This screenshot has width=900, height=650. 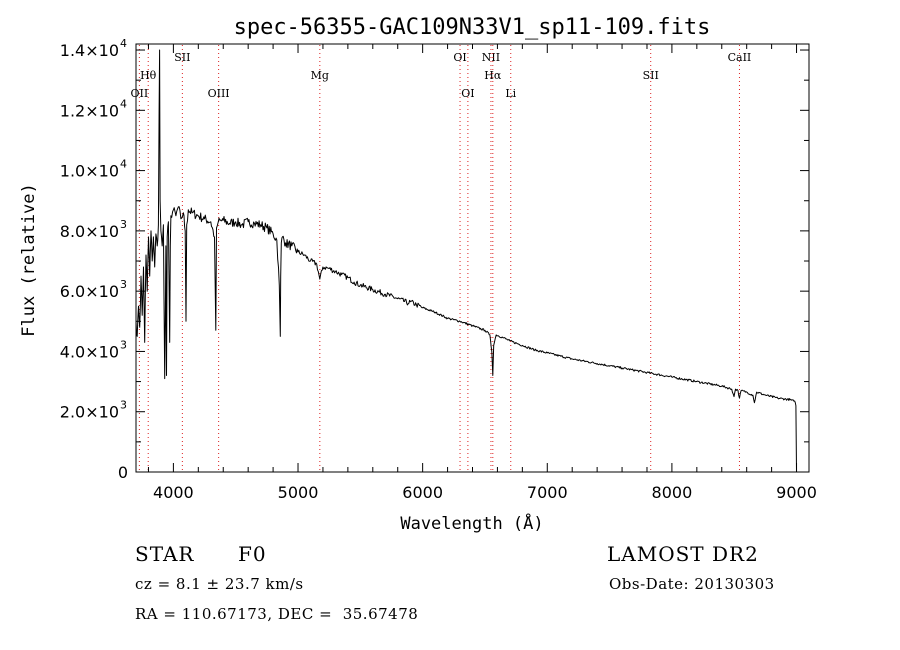 What do you see at coordinates (219, 584) in the screenshot?
I see `velocity-readout: cz = 8.1 ± 23.7 km/s` at bounding box center [219, 584].